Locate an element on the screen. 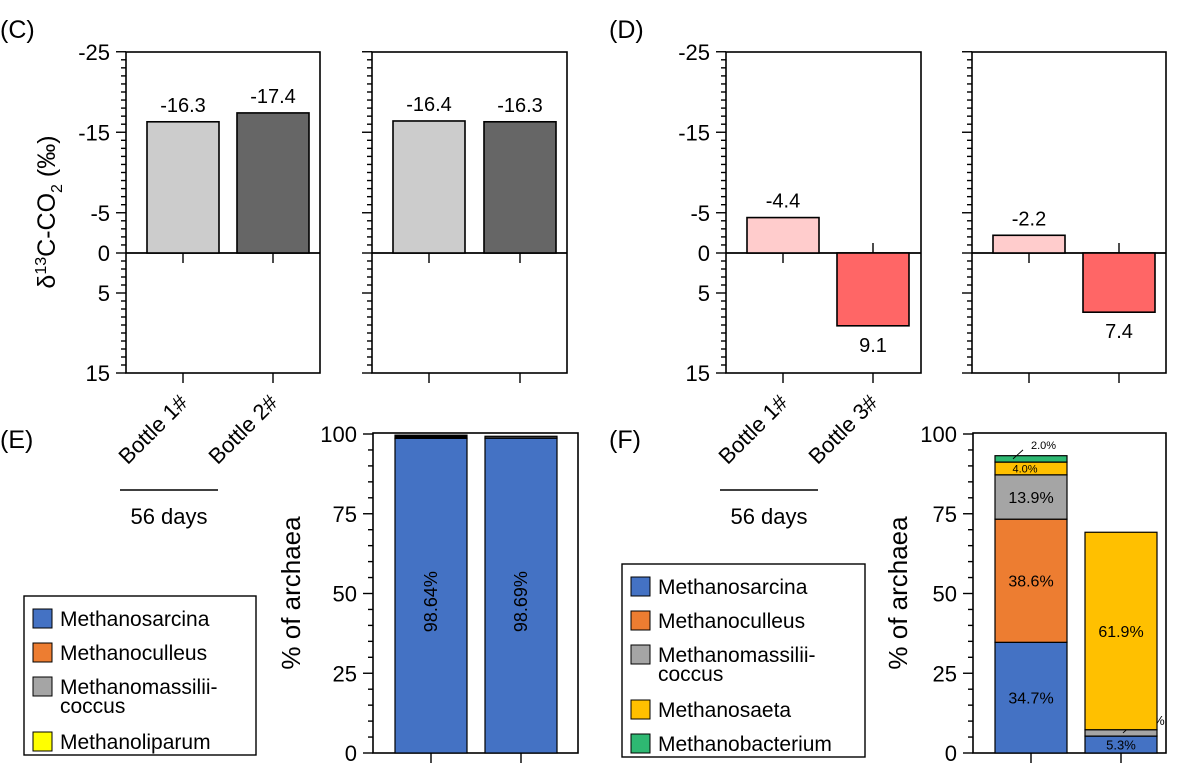 The height and width of the screenshot is (782, 1181). subplot: -16.4 -16.3 is located at coordinates (465, 217).